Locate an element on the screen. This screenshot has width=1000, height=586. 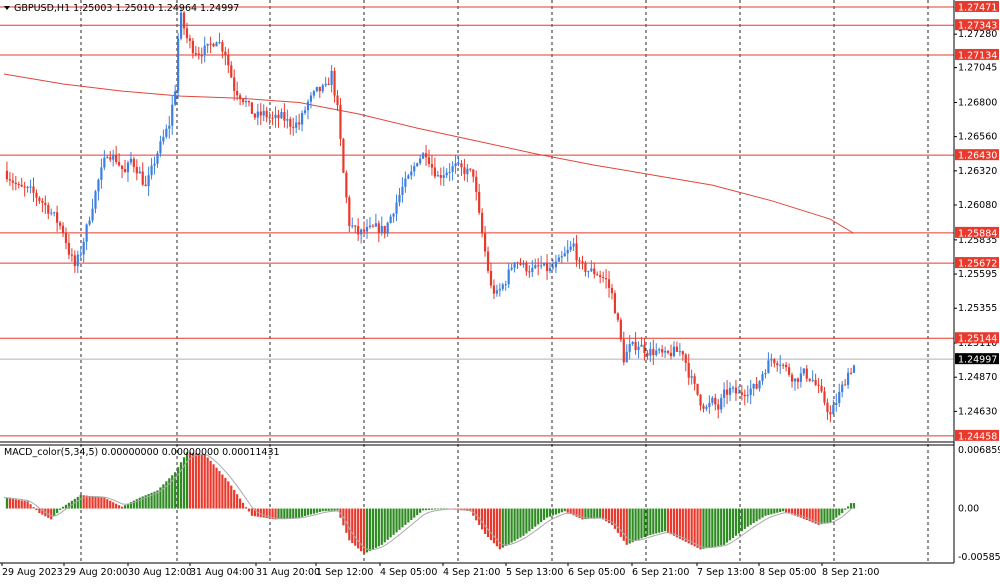
level-tag-bg is located at coordinates (977, 25).